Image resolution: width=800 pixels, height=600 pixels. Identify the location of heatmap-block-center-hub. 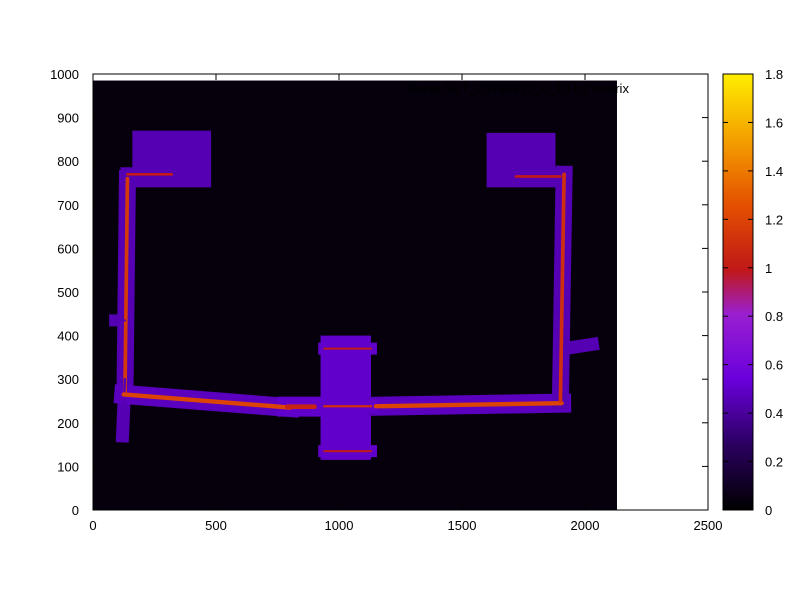
(345, 397).